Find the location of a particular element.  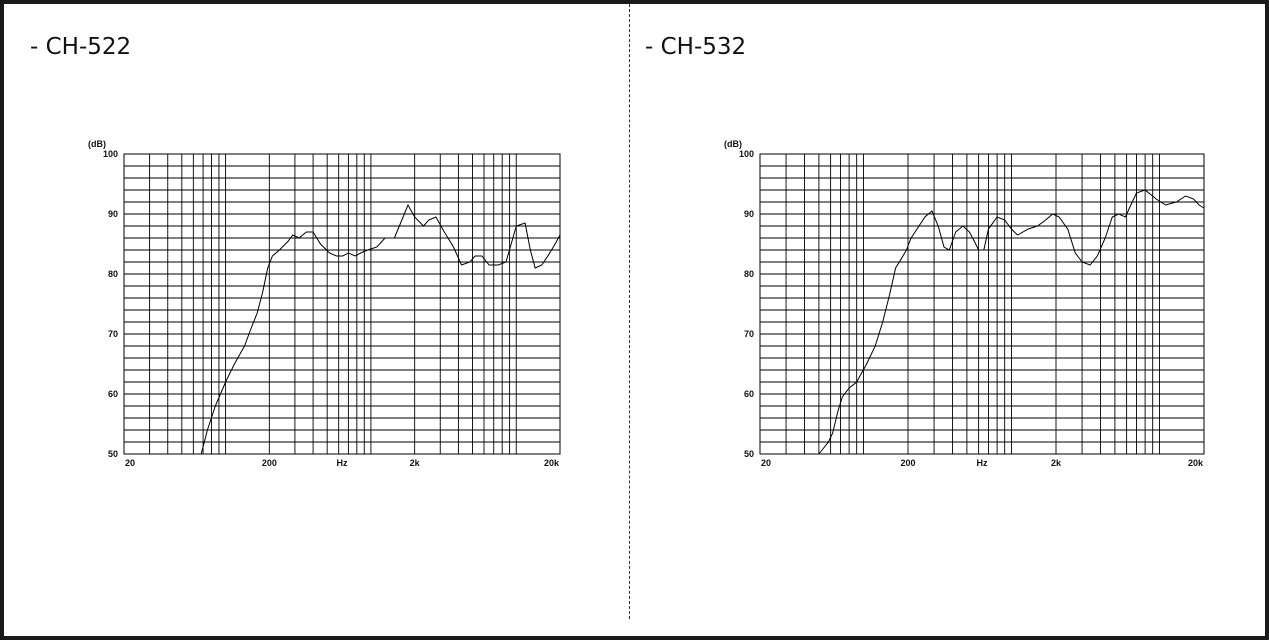

panel-title: - CH-532 is located at coordinates (696, 47).